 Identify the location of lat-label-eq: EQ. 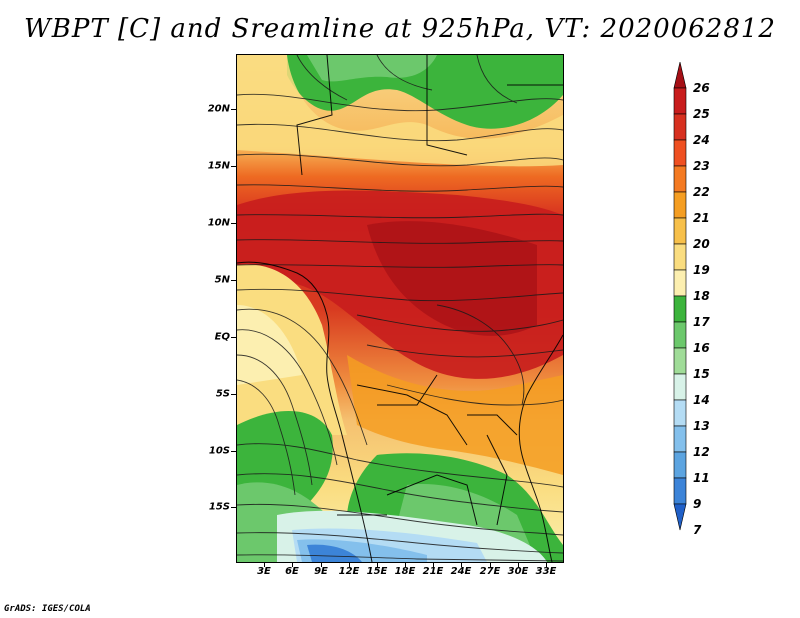
(222, 337).